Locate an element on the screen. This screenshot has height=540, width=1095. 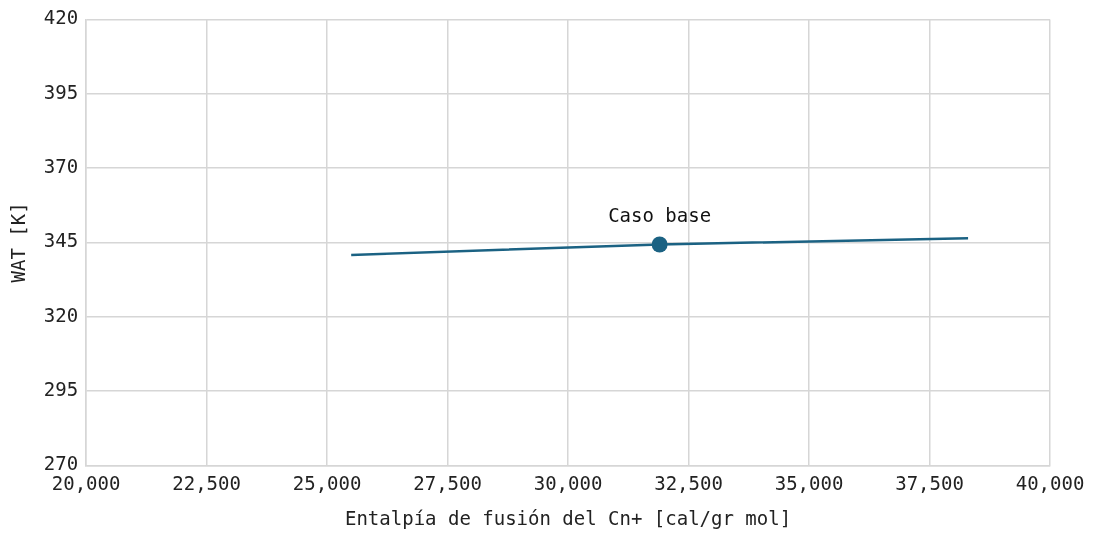
x-tick-label: 22,500 is located at coordinates (206, 482).